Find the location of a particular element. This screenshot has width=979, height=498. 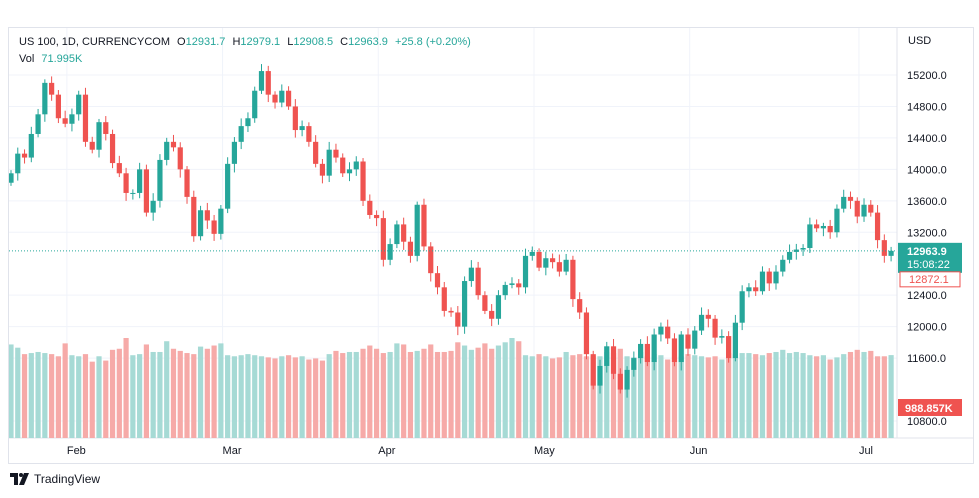

volume-legend: Vol 71.995K is located at coordinates (52, 59).